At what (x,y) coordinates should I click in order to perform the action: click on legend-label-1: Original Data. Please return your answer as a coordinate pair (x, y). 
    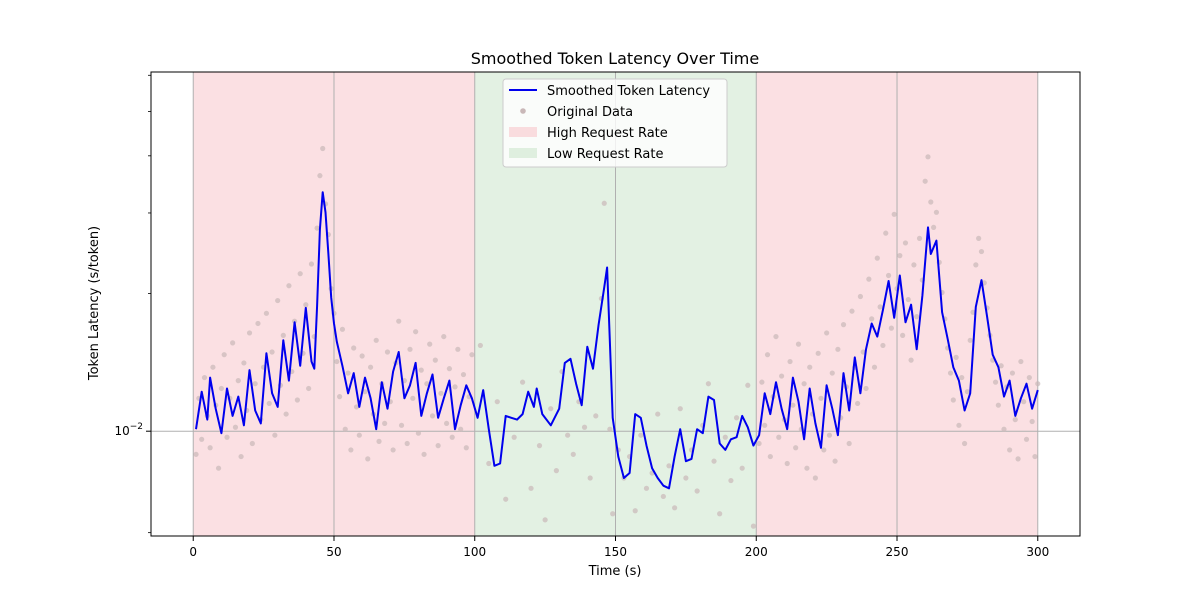
    Looking at the image, I should click on (590, 112).